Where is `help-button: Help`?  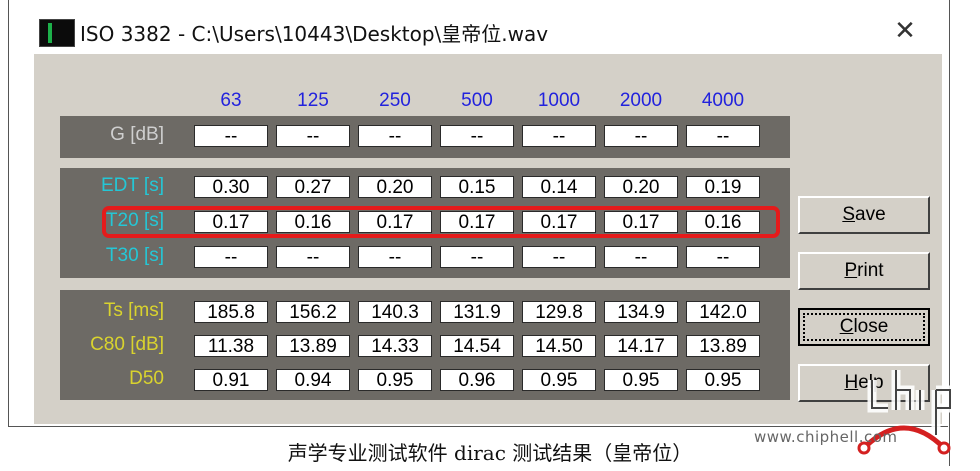
help-button: Help is located at coordinates (864, 383).